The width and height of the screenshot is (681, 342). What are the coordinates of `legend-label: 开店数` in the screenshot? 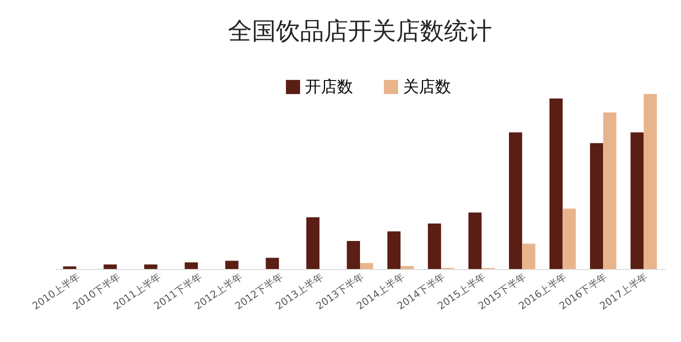 It's located at (329, 86).